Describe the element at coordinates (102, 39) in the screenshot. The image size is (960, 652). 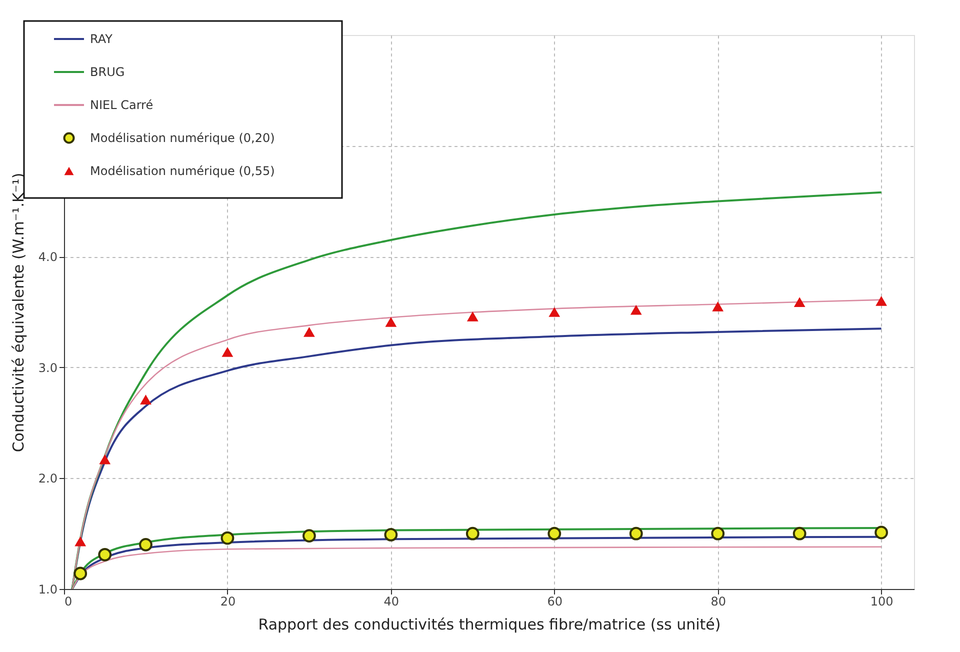
I see `legend-label: RAY` at that location.